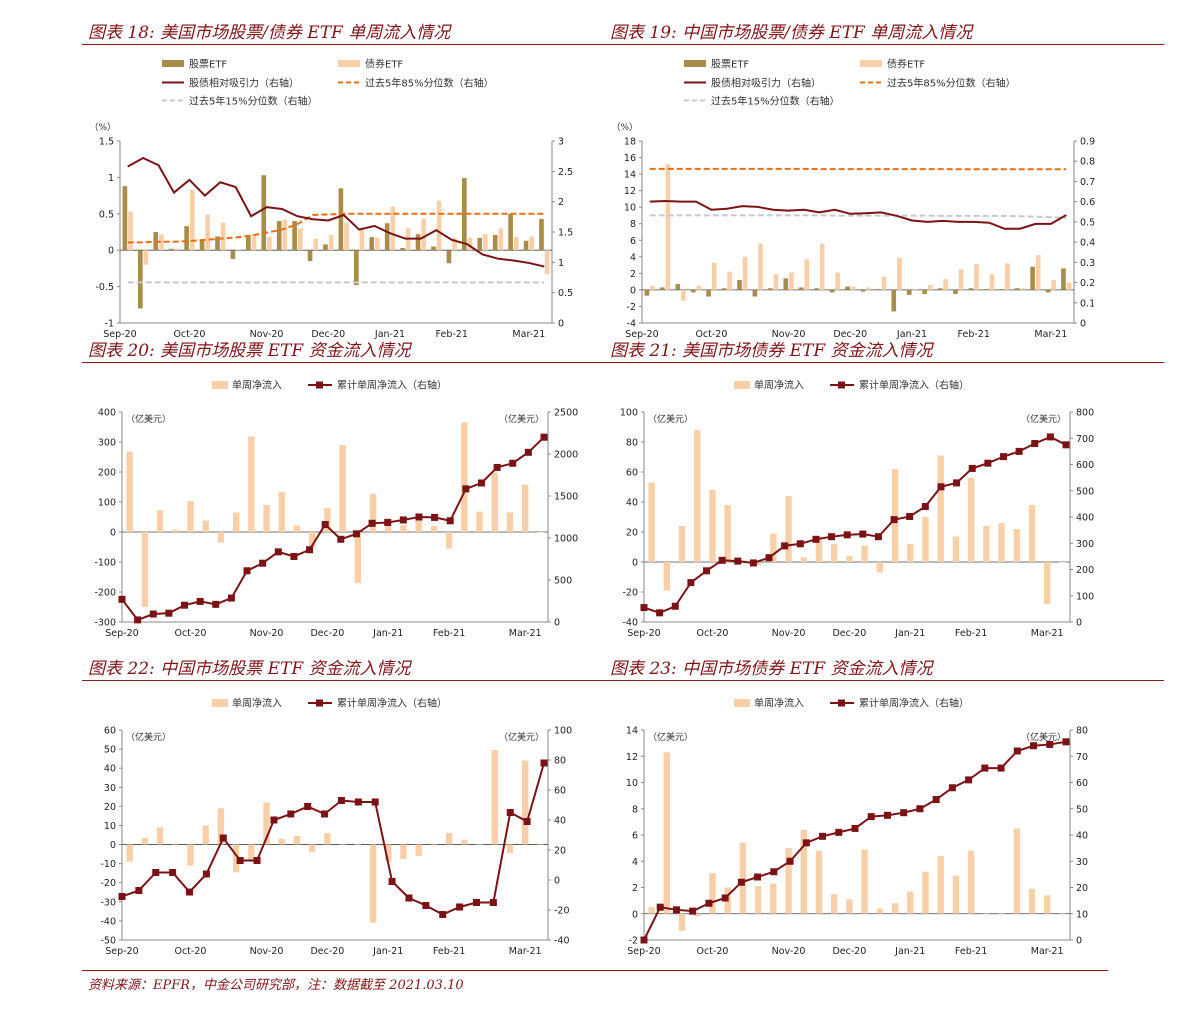  What do you see at coordinates (105, 623) in the screenshot?
I see `y-tick-label: -300` at bounding box center [105, 623].